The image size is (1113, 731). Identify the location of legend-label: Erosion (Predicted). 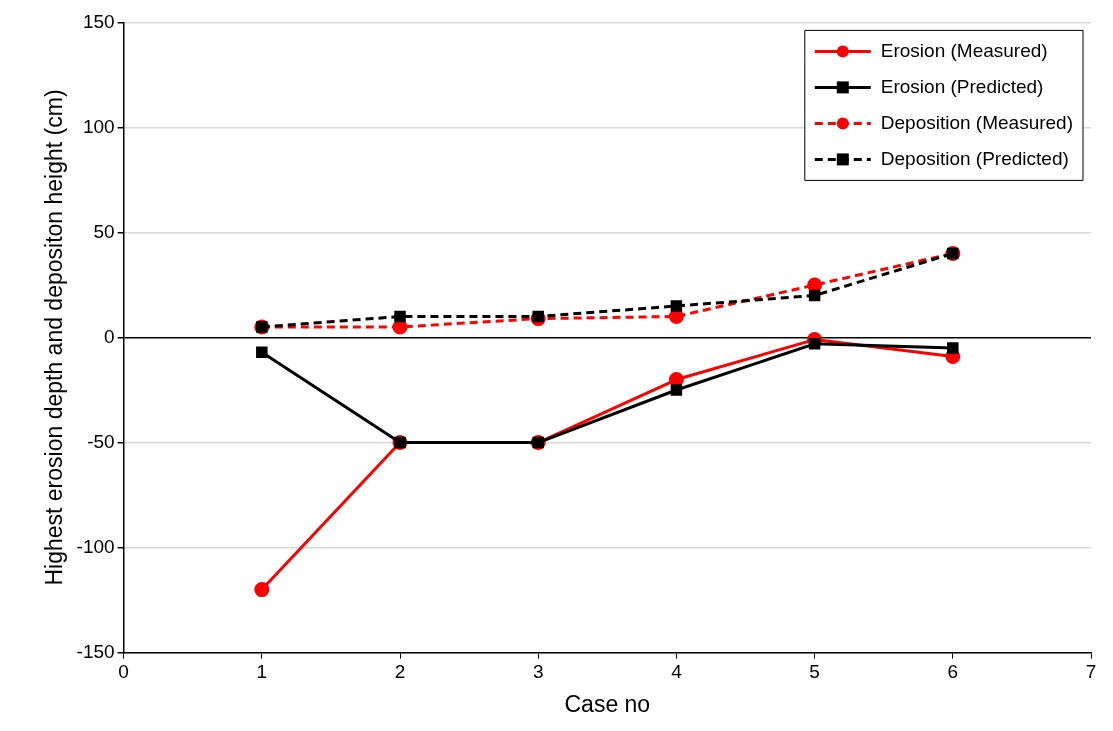
(962, 86).